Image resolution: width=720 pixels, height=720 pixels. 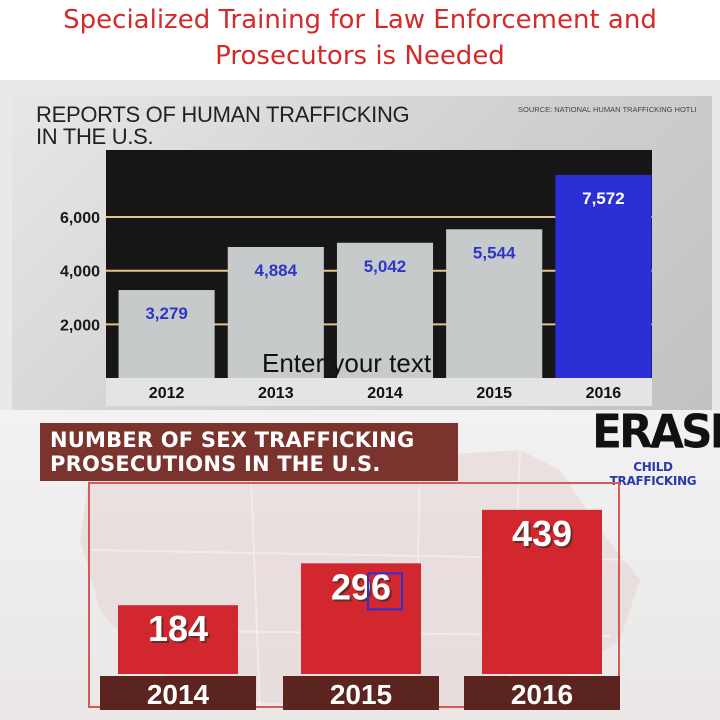 I want to click on bar-value-label: 5,544, so click(x=494, y=252).